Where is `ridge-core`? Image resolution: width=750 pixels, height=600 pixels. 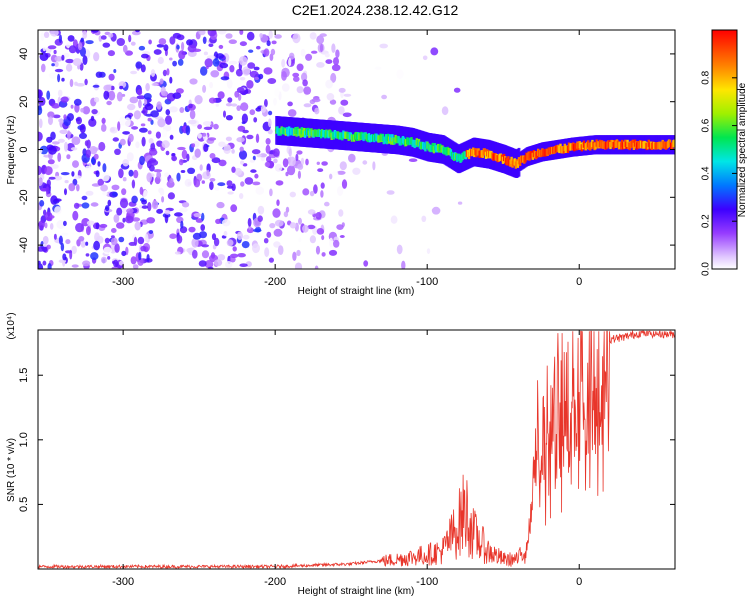 ridge-core is located at coordinates (674, 143).